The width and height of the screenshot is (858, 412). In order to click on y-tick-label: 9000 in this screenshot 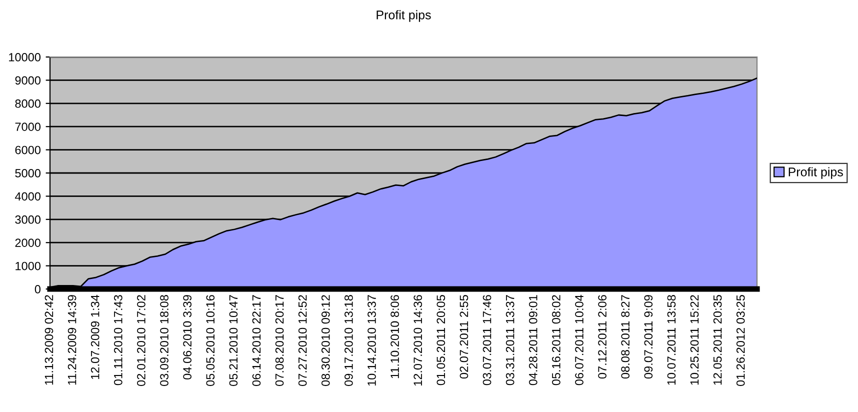, I will do `click(28, 80)`.